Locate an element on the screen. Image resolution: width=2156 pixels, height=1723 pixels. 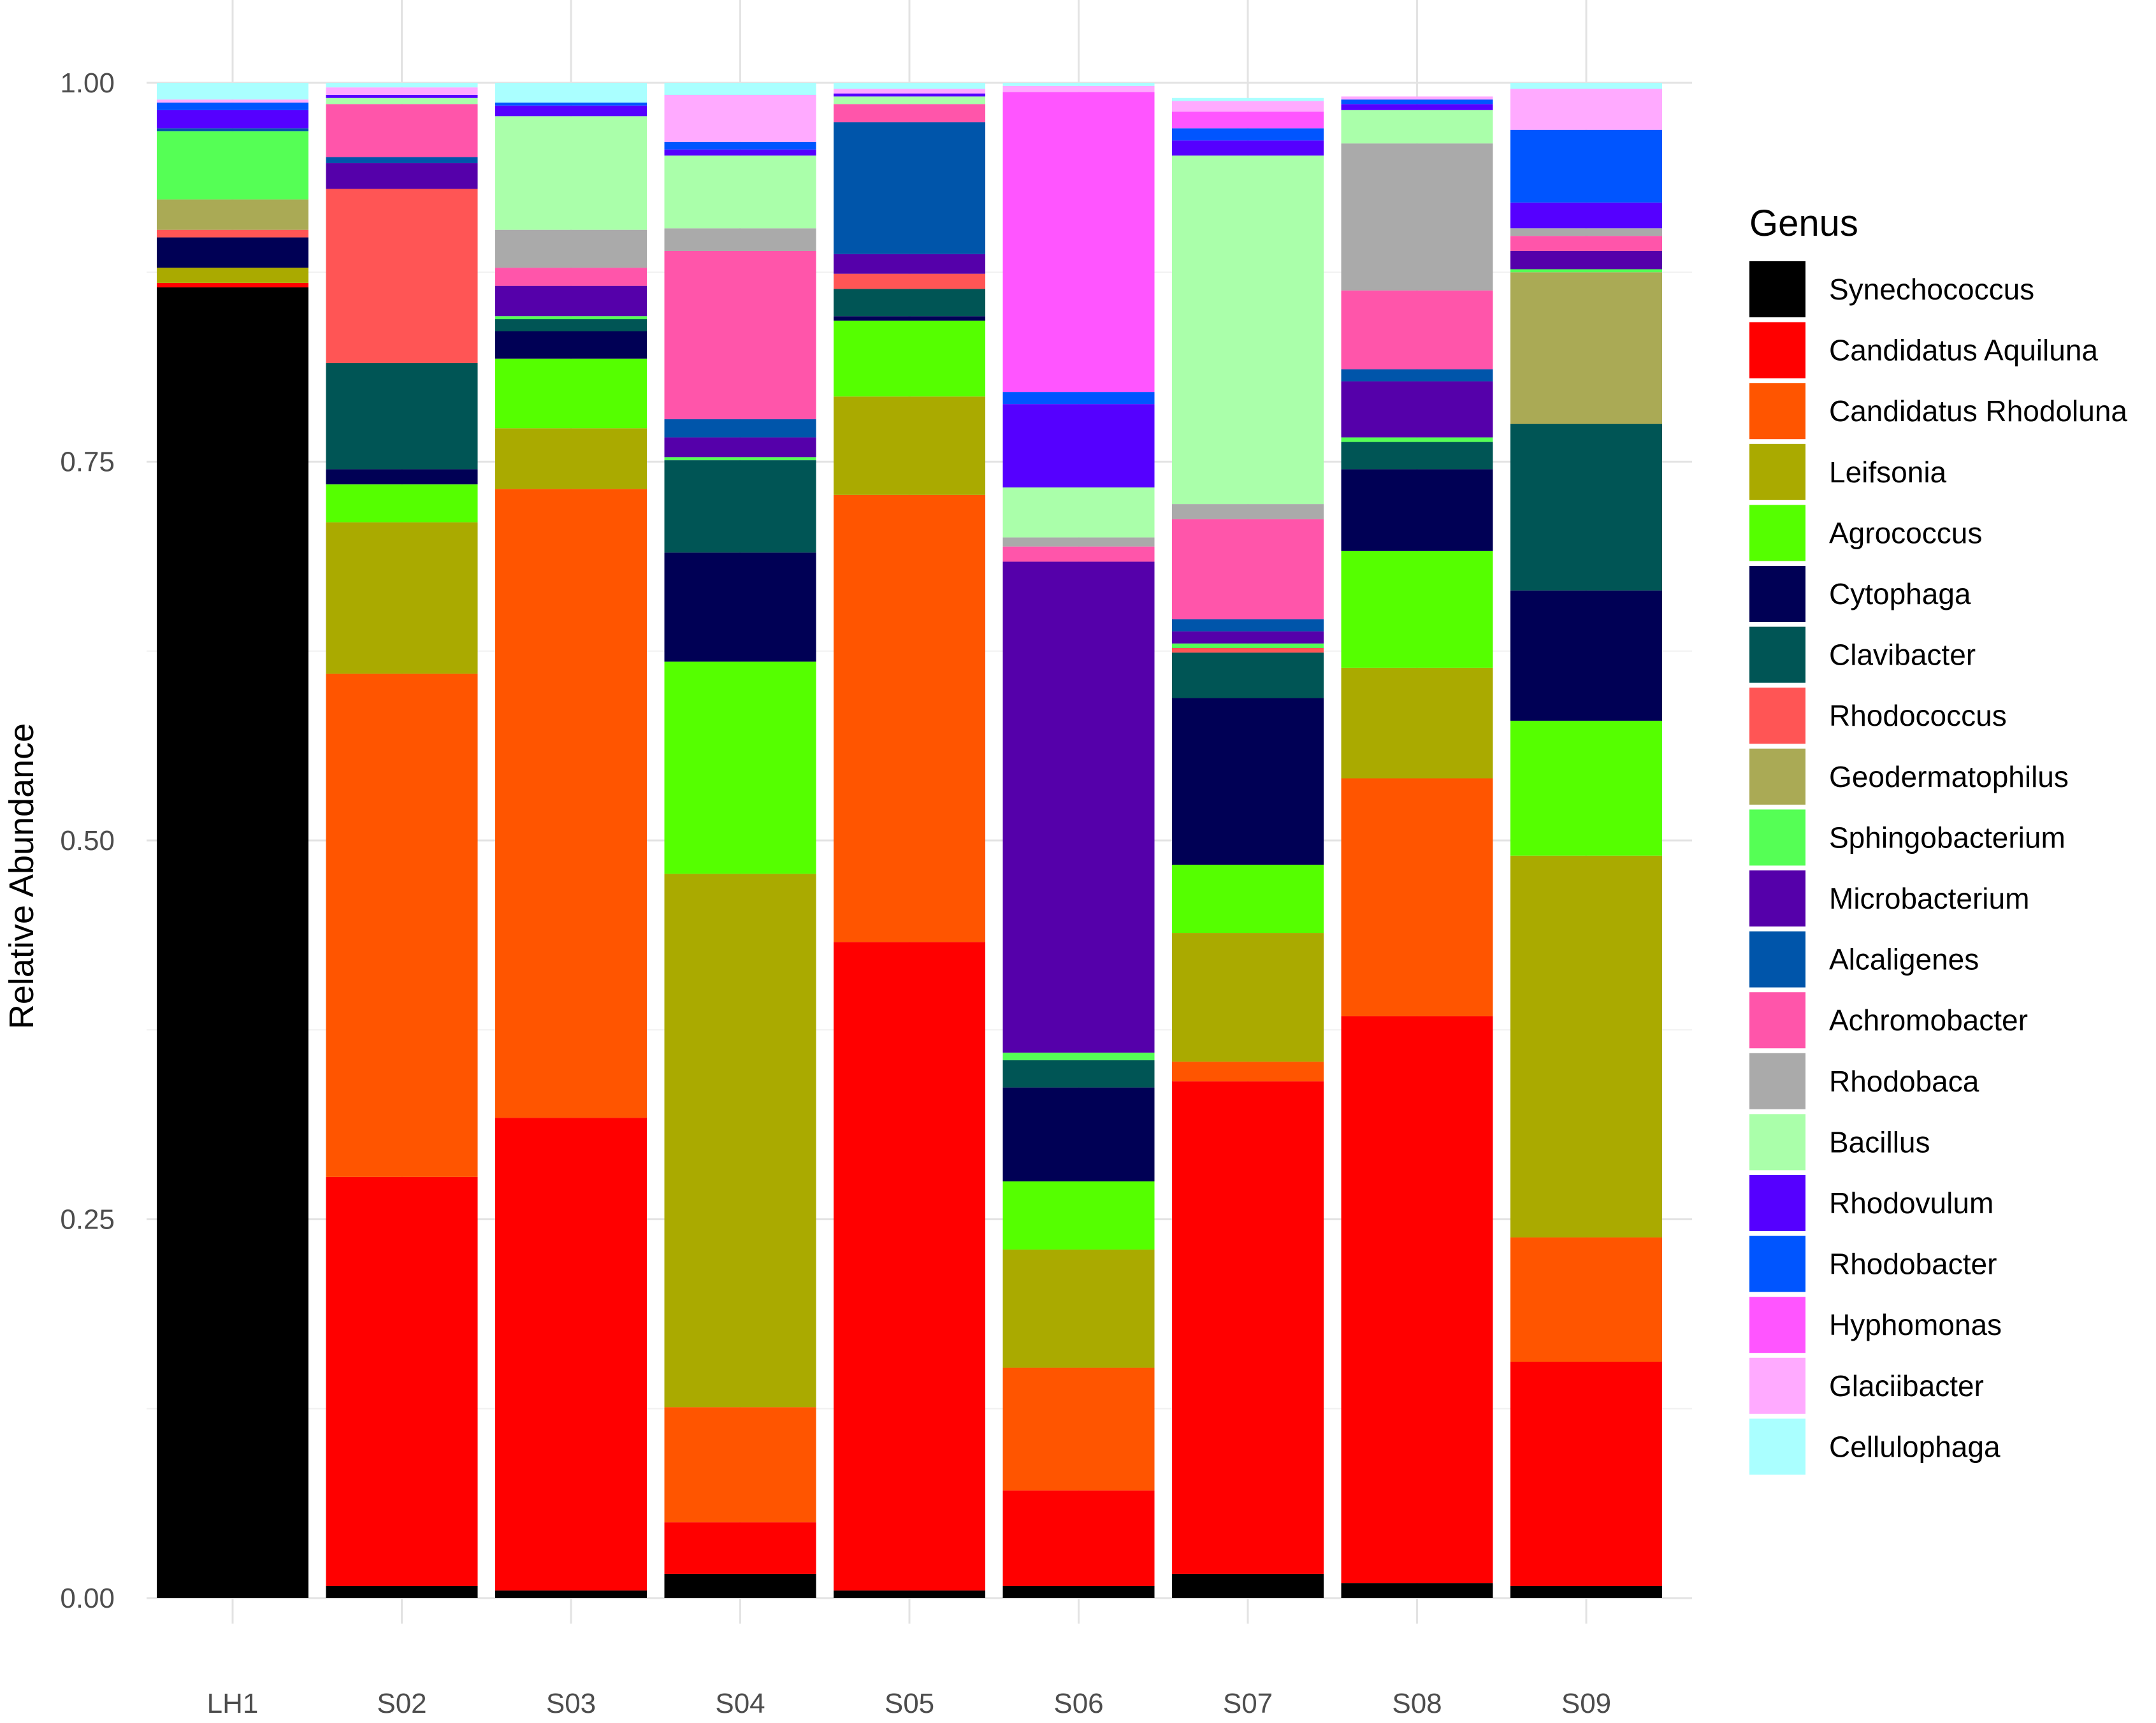
bar-segment-LH1-glaciibacter is located at coordinates (232, 101).